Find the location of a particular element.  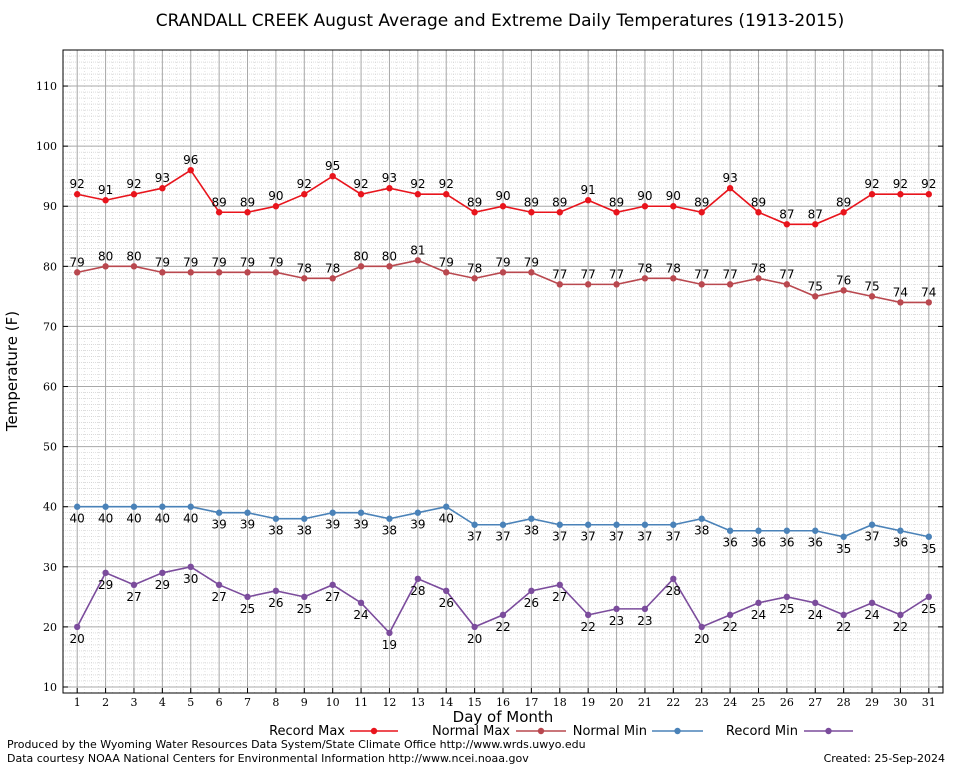

x-tick-label: 3 is located at coordinates (133, 702).